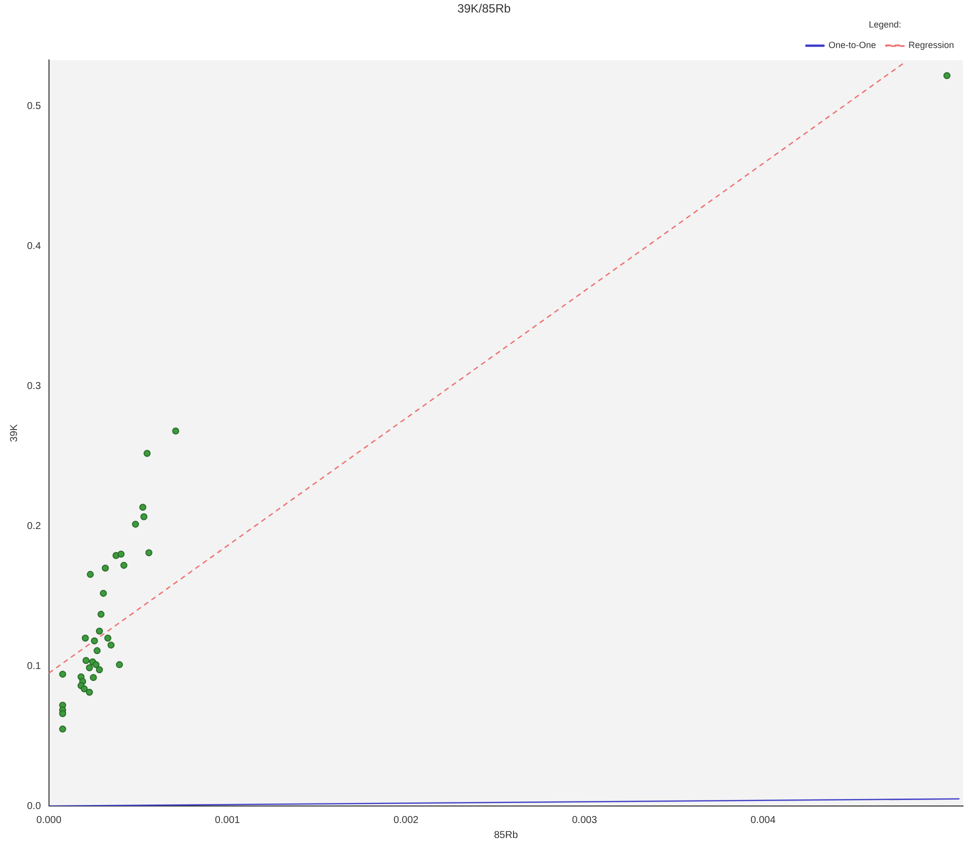 The width and height of the screenshot is (968, 845). I want to click on y-tick-label: 0.3, so click(34, 386).